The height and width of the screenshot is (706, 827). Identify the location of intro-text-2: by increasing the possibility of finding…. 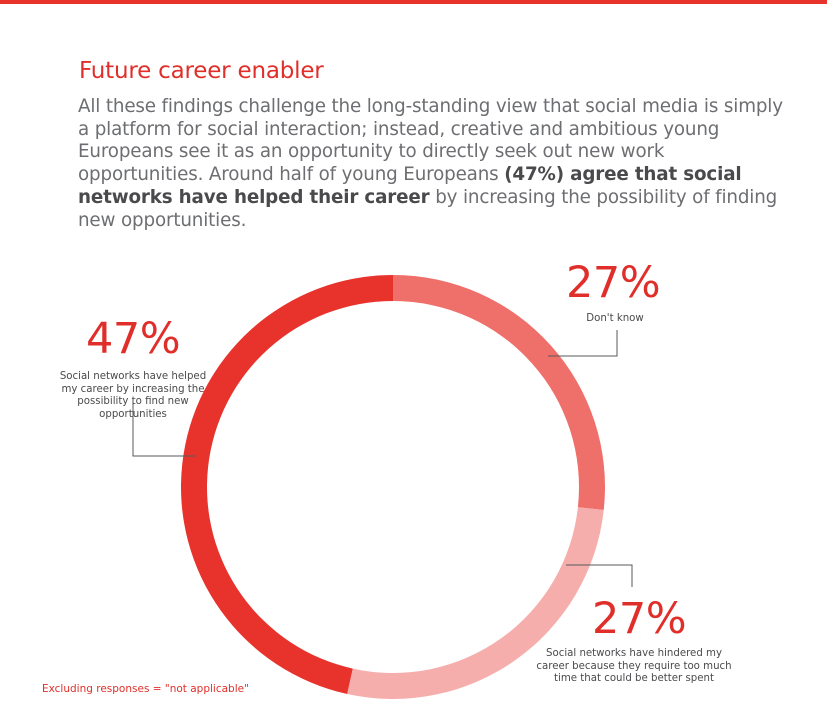
(428, 208).